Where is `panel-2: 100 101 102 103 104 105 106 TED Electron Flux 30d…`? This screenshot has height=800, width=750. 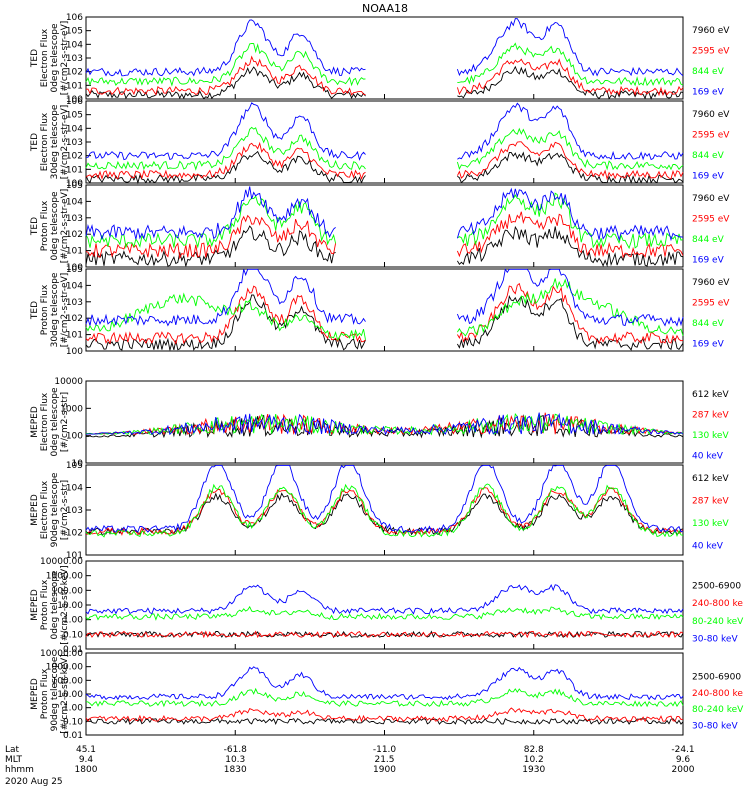 panel-2: 100 101 102 103 104 105 106 TED Electron Flux 30d… is located at coordinates (380, 143).